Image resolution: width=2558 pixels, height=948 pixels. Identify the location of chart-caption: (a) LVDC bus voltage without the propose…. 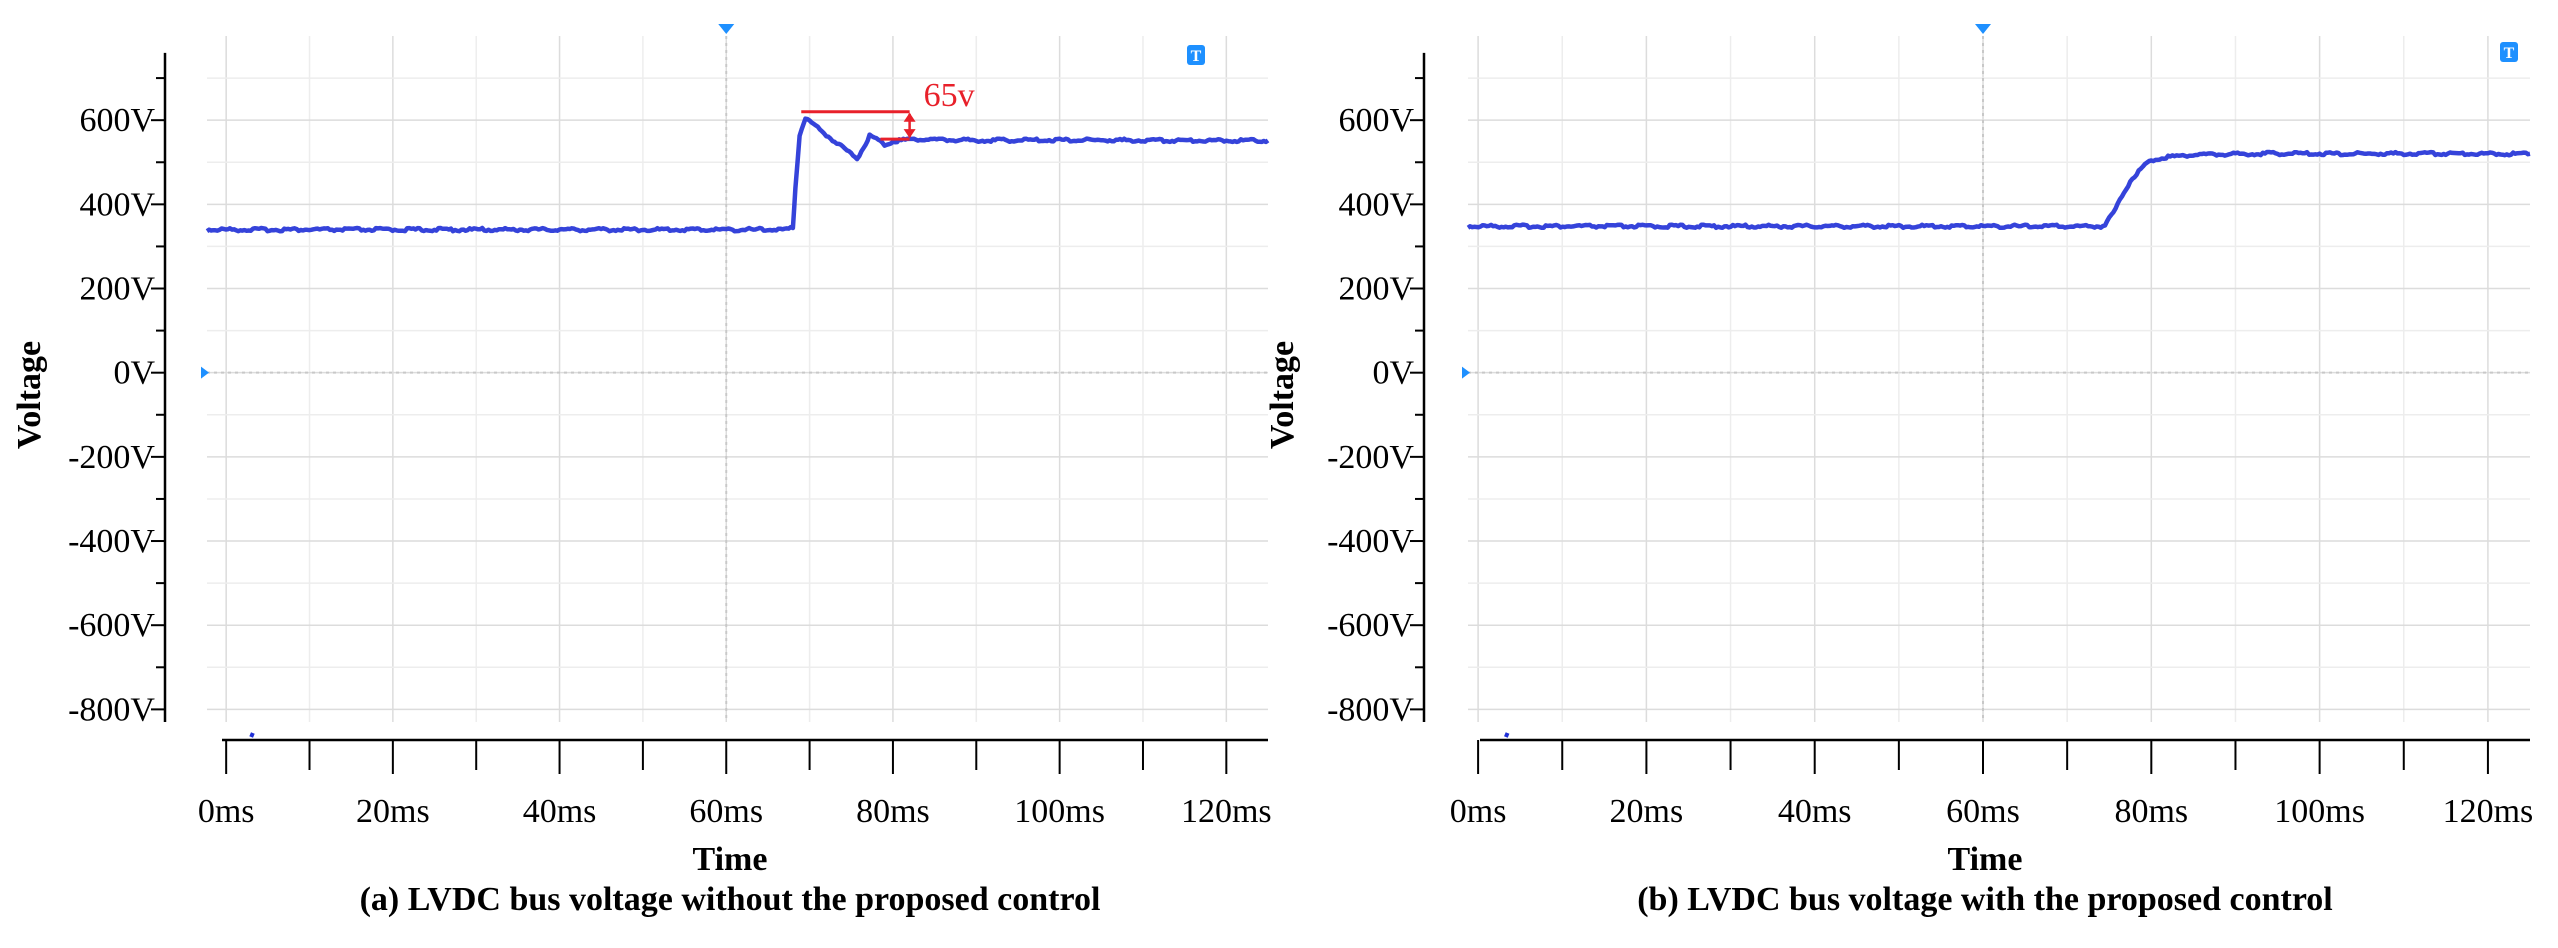
(730, 899).